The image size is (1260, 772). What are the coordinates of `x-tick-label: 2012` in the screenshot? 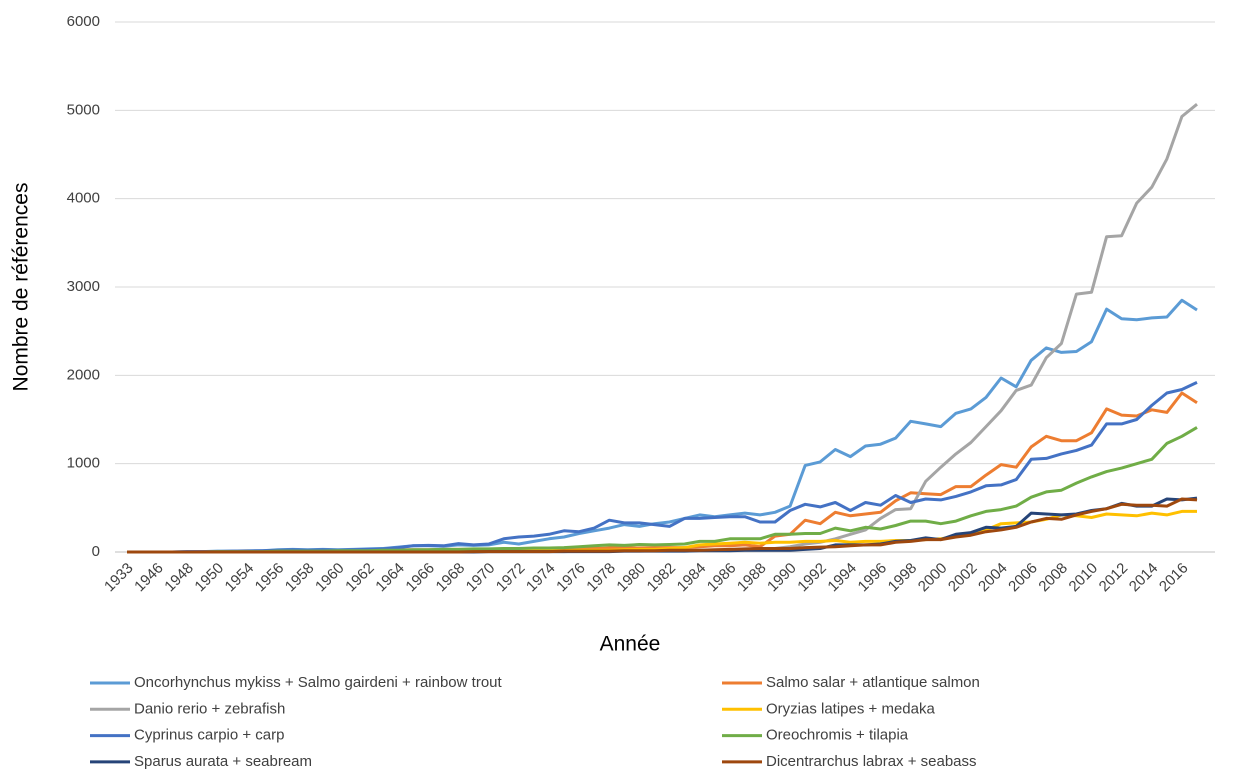 It's located at (1114, 578).